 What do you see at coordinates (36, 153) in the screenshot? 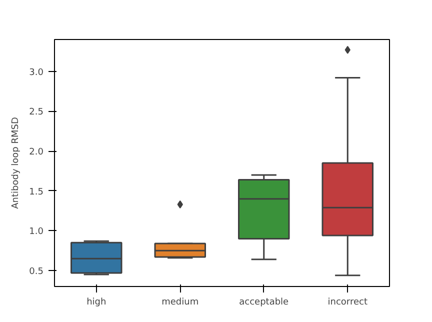
I see `y-tick-label: 2.0` at bounding box center [36, 153].